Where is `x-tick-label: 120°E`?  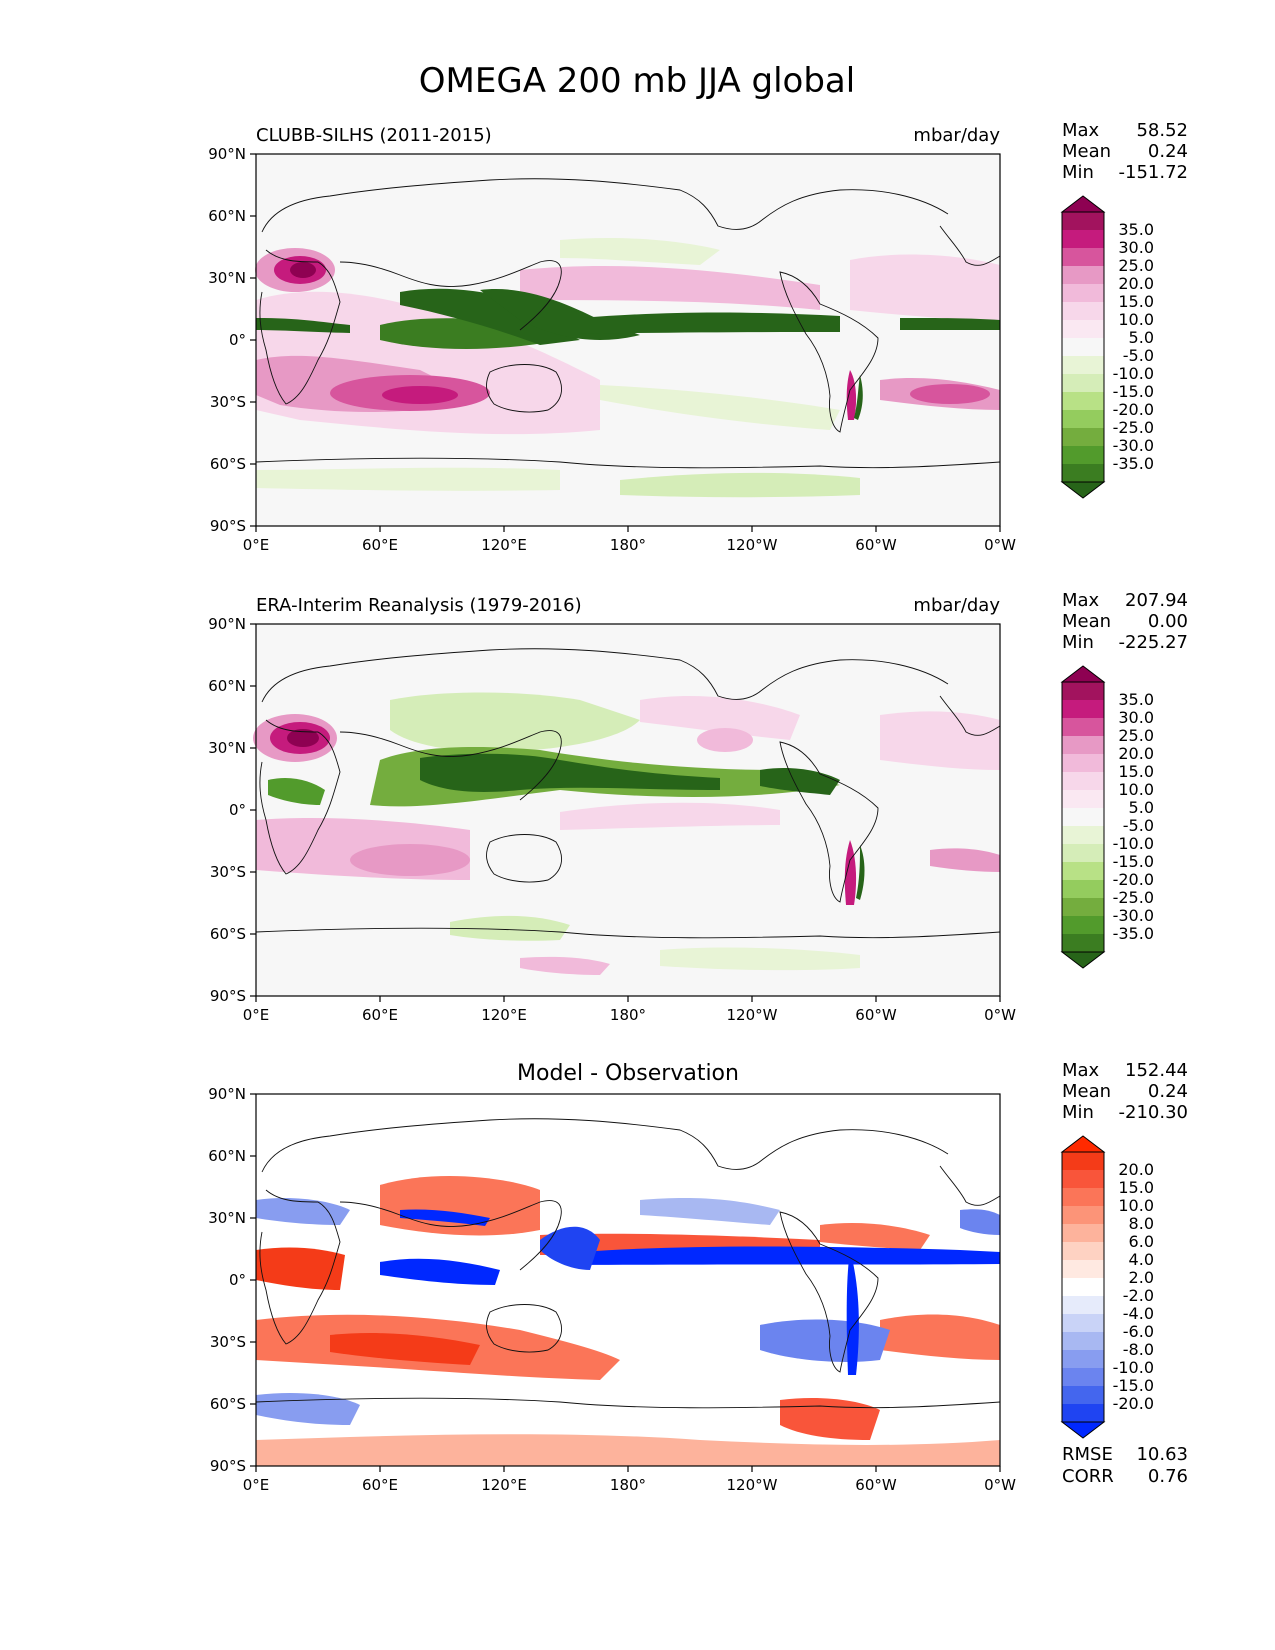 x-tick-label: 120°E is located at coordinates (504, 1485).